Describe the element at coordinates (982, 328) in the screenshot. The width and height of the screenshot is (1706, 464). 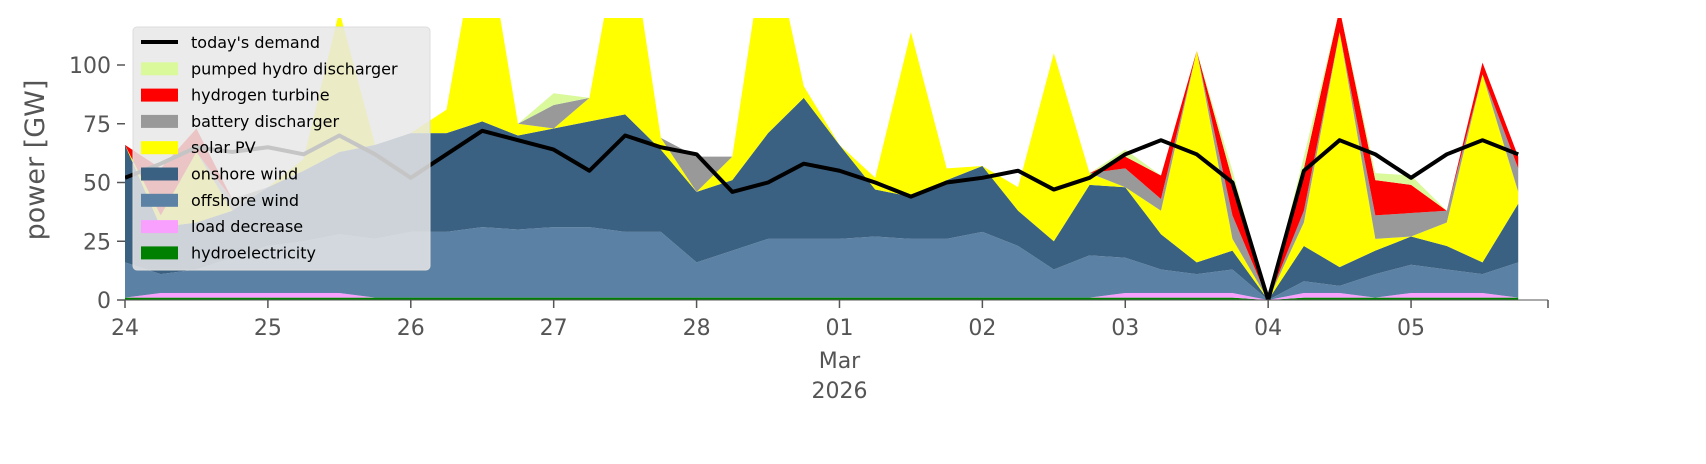
I see `x-tick-label: 02` at that location.